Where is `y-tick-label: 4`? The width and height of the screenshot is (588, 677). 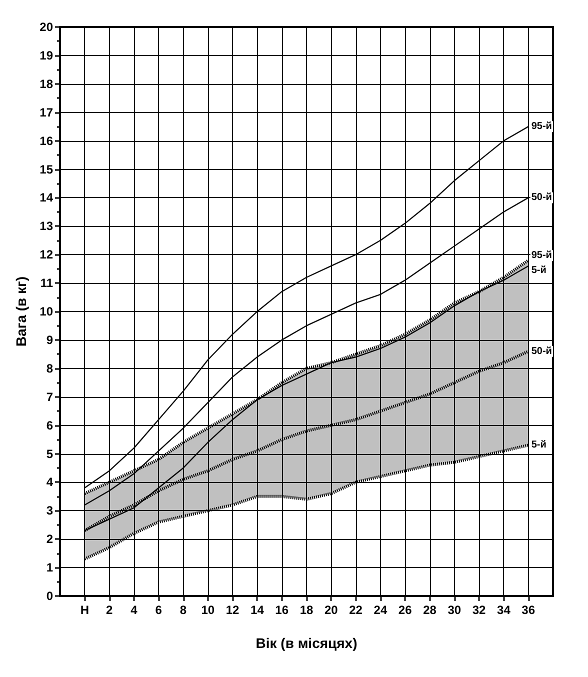
y-tick-label: 4 is located at coordinates (50, 482).